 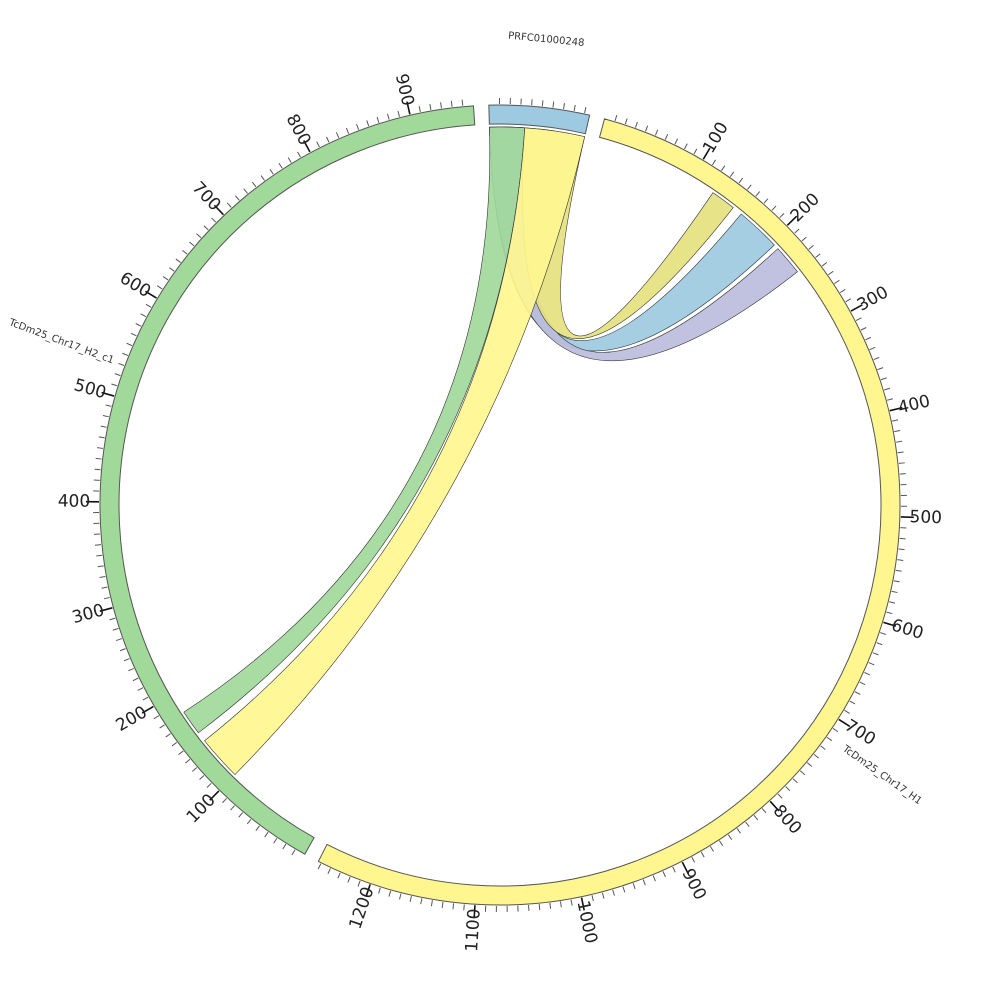 I want to click on tick-label: 900, so click(x=693, y=884).